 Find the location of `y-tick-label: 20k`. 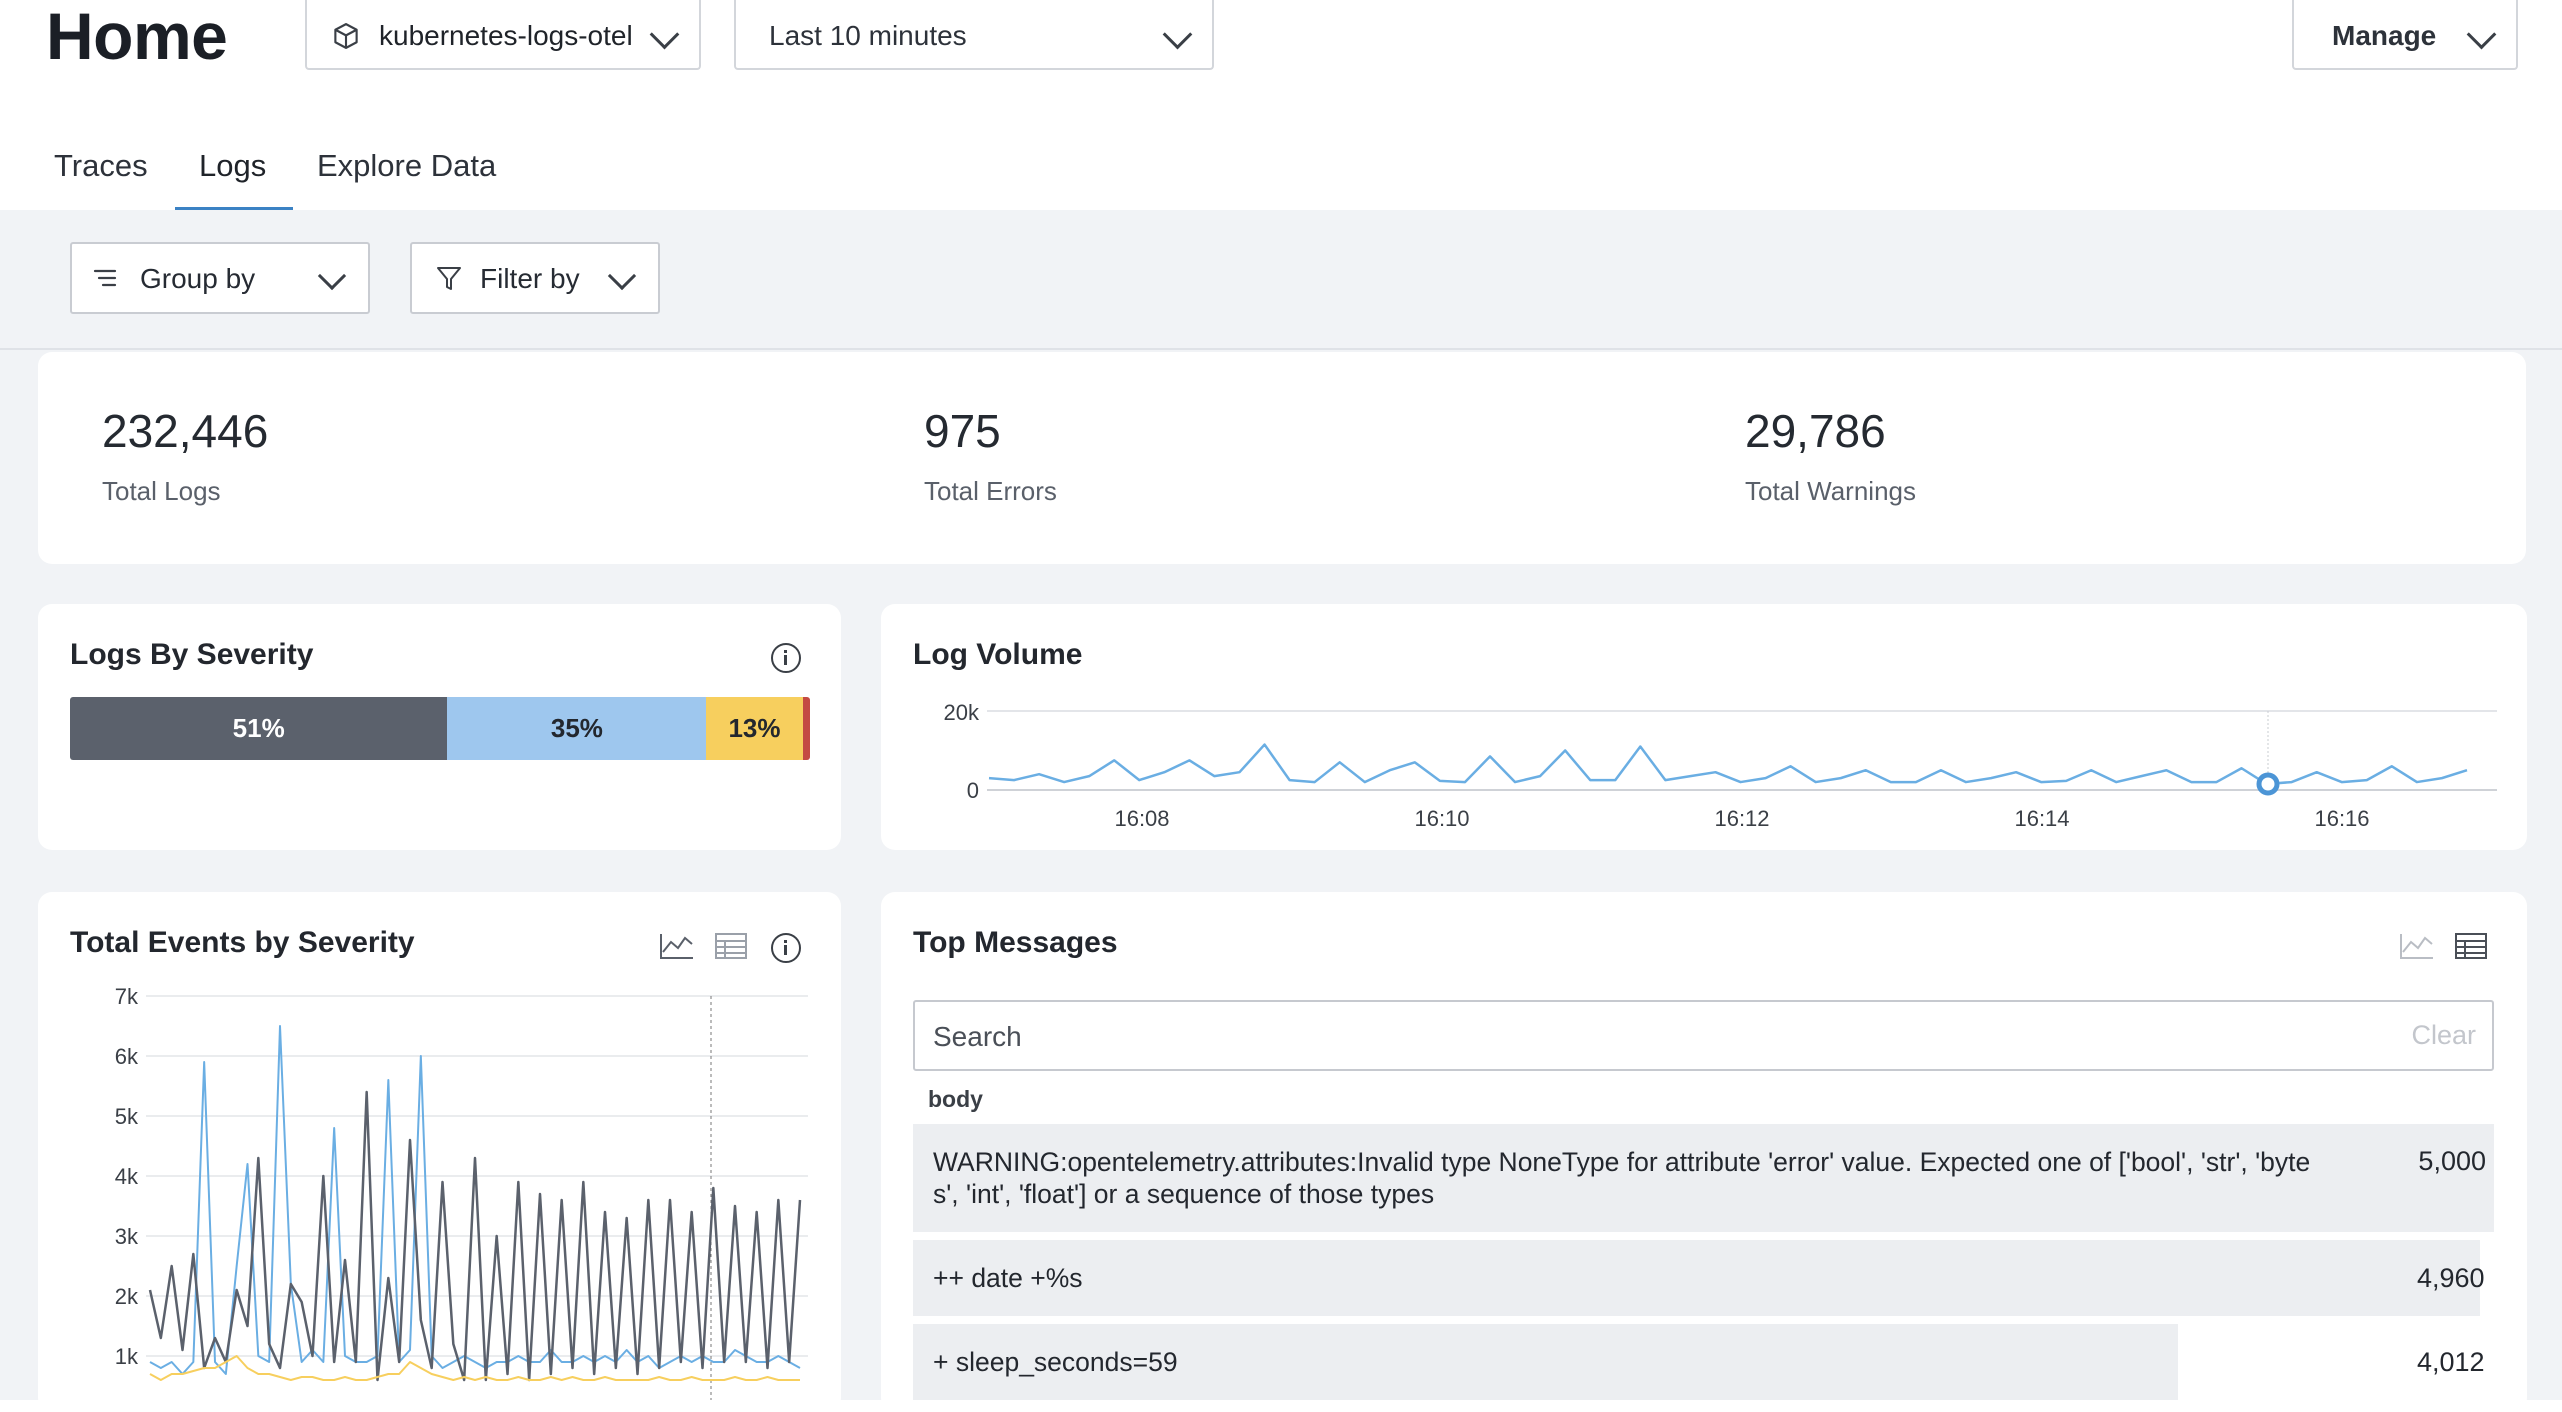

y-tick-label: 20k is located at coordinates (962, 712).